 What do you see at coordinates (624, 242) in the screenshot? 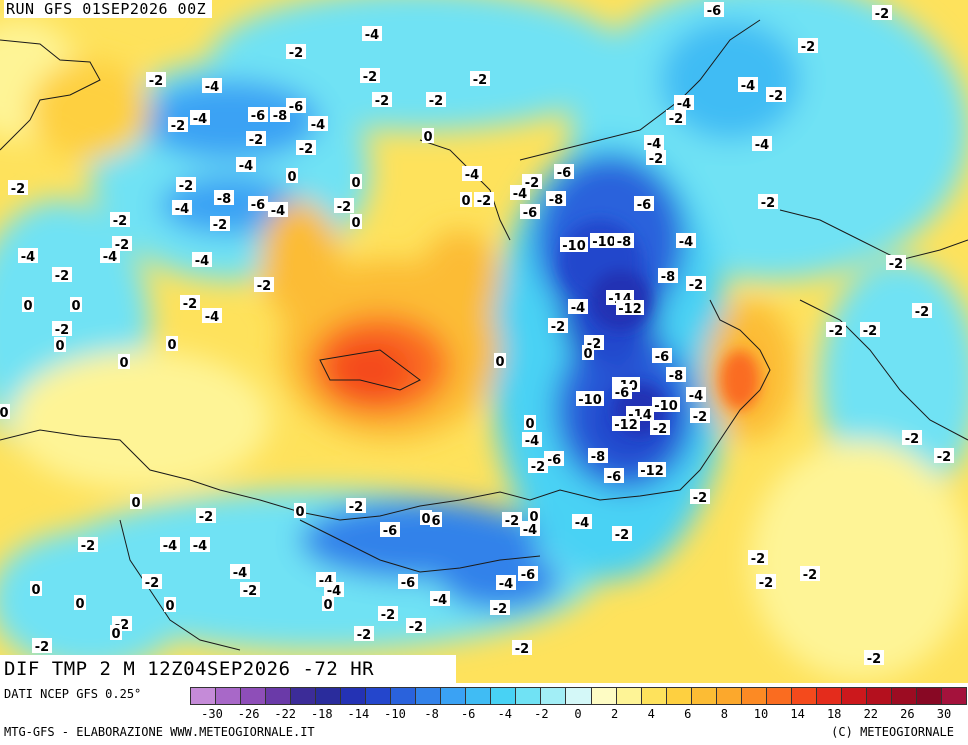
I see `svg-text: -8` at bounding box center [624, 242].